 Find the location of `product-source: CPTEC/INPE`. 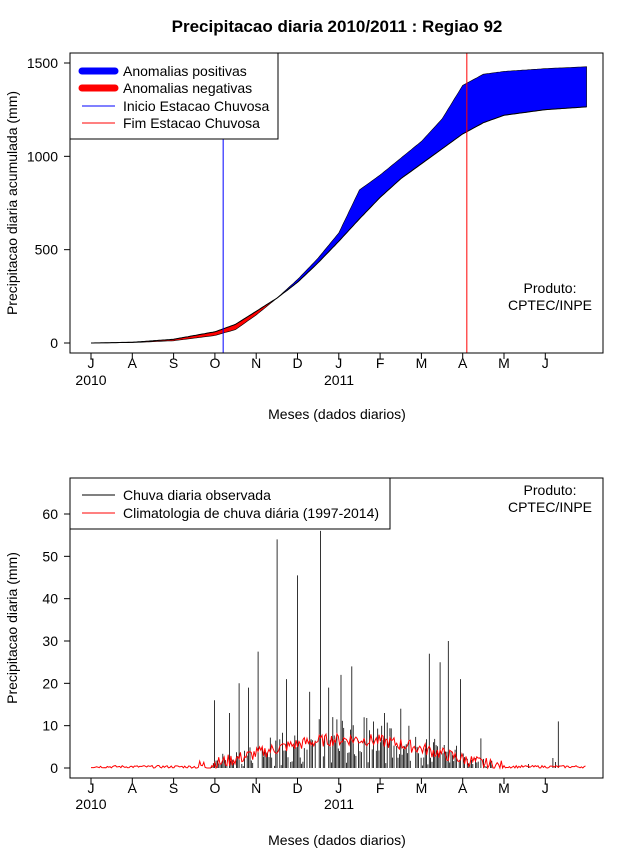

product-source: CPTEC/INPE is located at coordinates (550, 305).